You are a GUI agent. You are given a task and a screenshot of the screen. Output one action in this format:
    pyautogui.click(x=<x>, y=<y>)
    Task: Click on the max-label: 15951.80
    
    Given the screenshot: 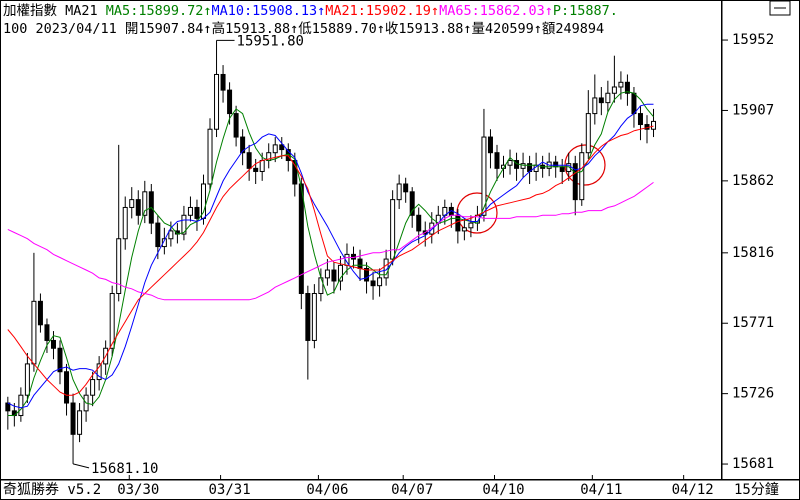 What is the action you would take?
    pyautogui.click(x=270, y=41)
    